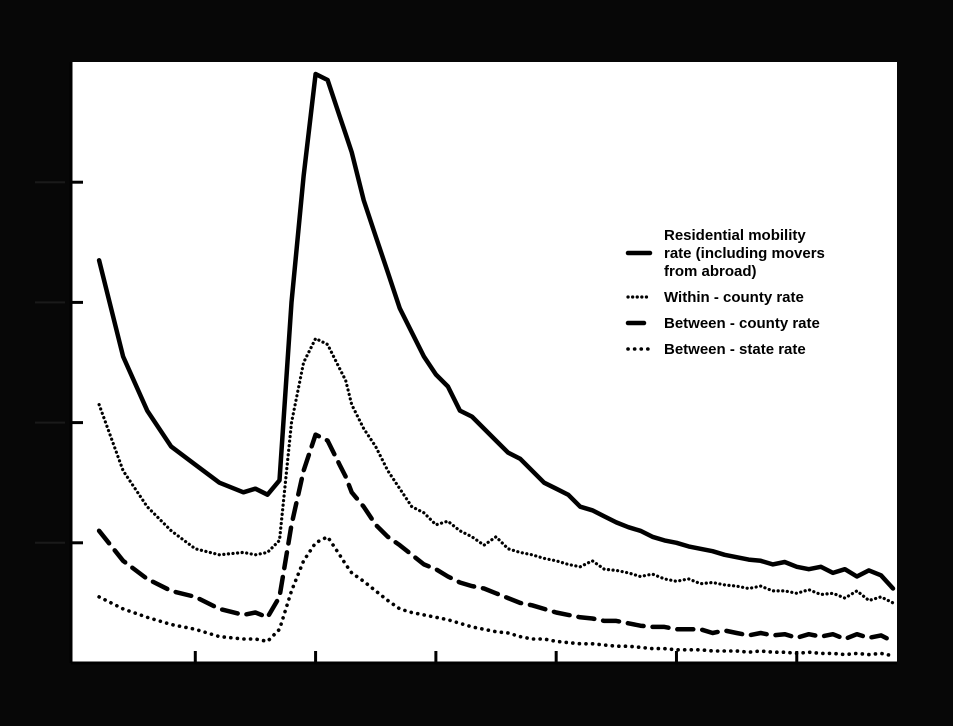 This screenshot has width=953, height=726. I want to click on legend-item-3: Between - county rate, so click(722, 323).